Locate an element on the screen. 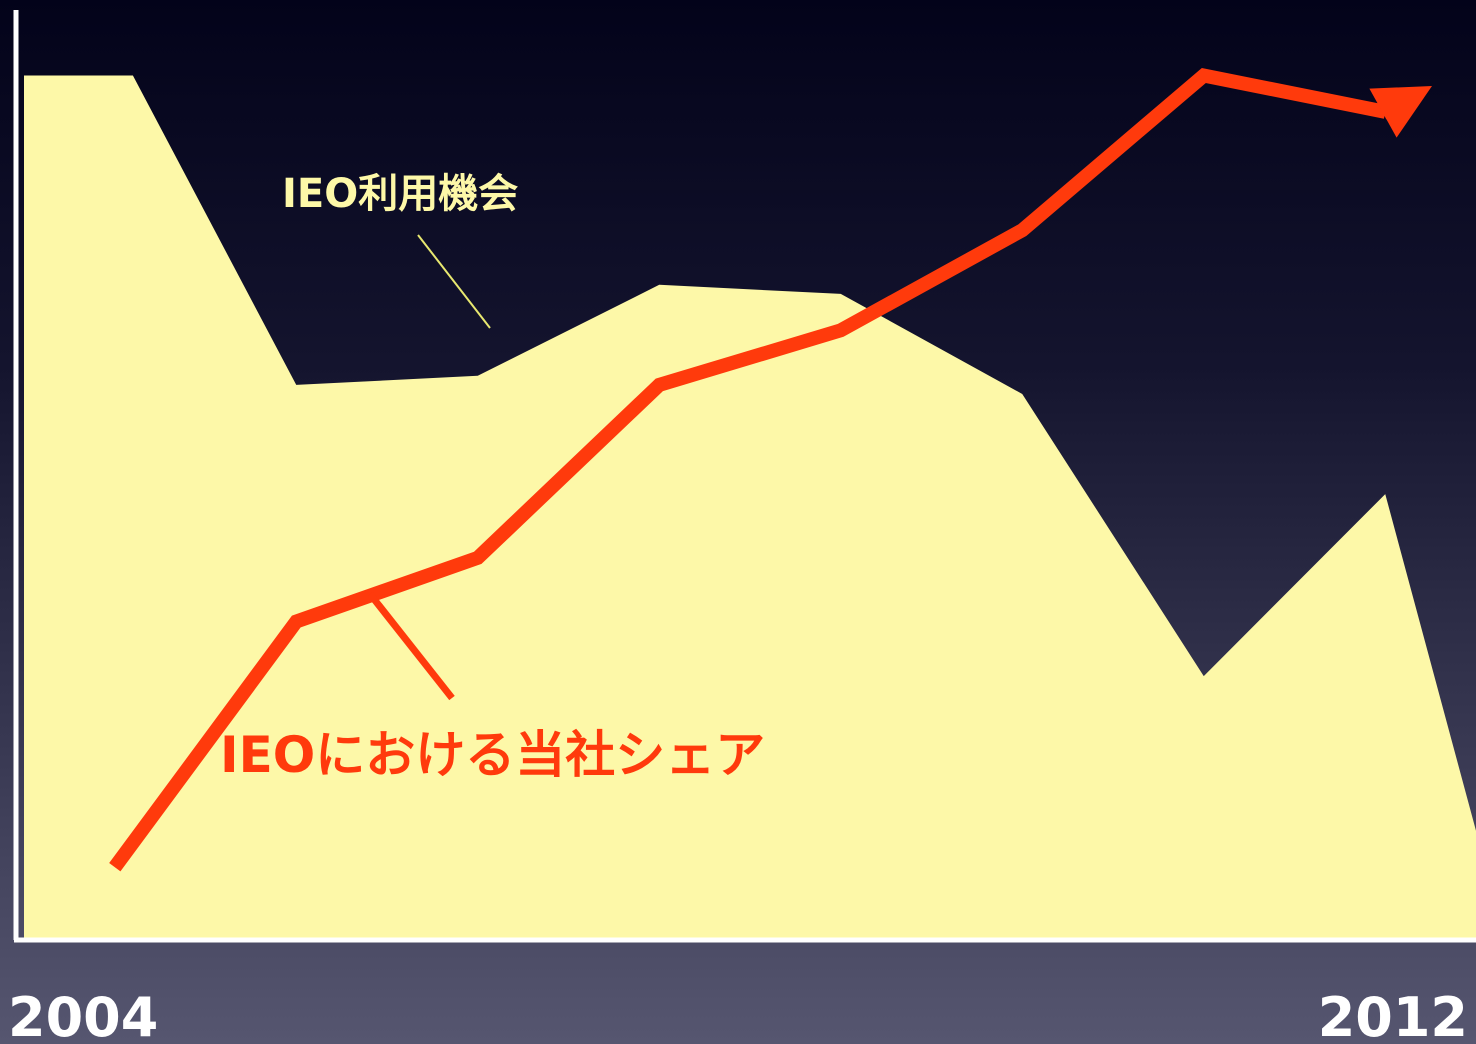 This screenshot has height=1044, width=1476. x-tick-label-end: 2012 is located at coordinates (1393, 1015).